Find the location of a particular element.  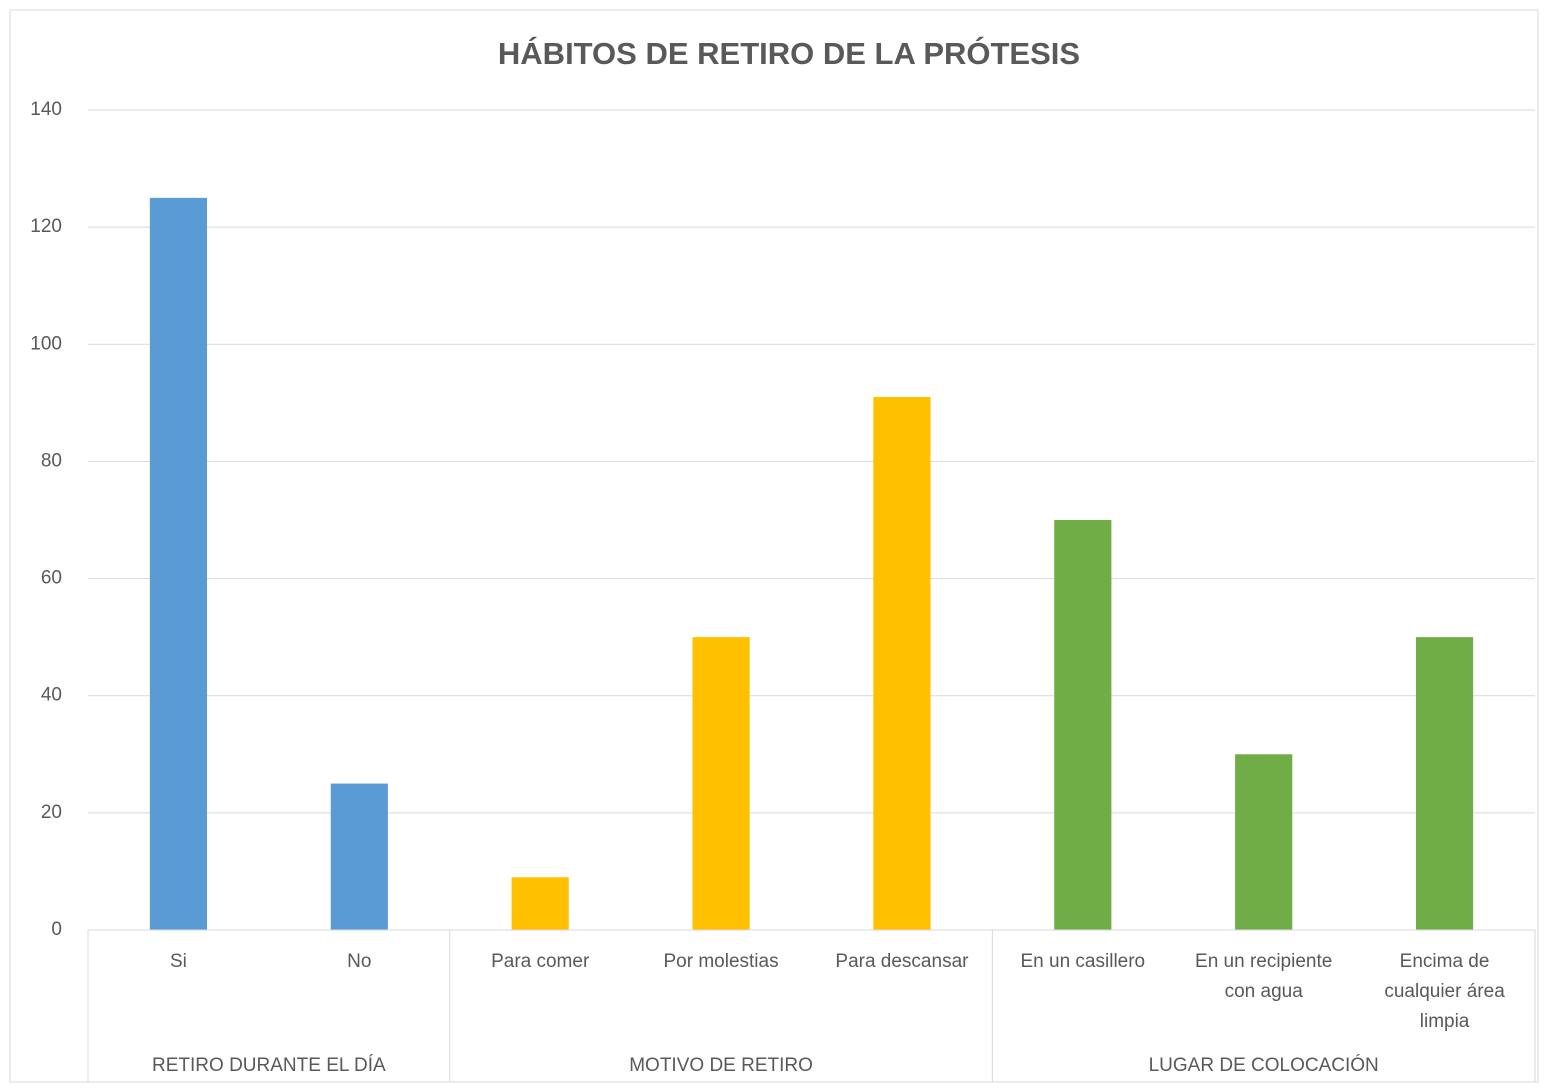

group-label: RETIRO DURANTE EL DÍA is located at coordinates (269, 1065).